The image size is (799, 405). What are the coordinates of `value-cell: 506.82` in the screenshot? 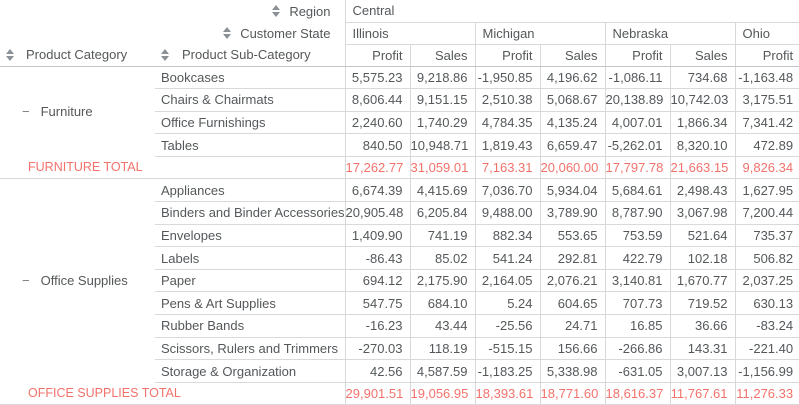 It's located at (766, 258).